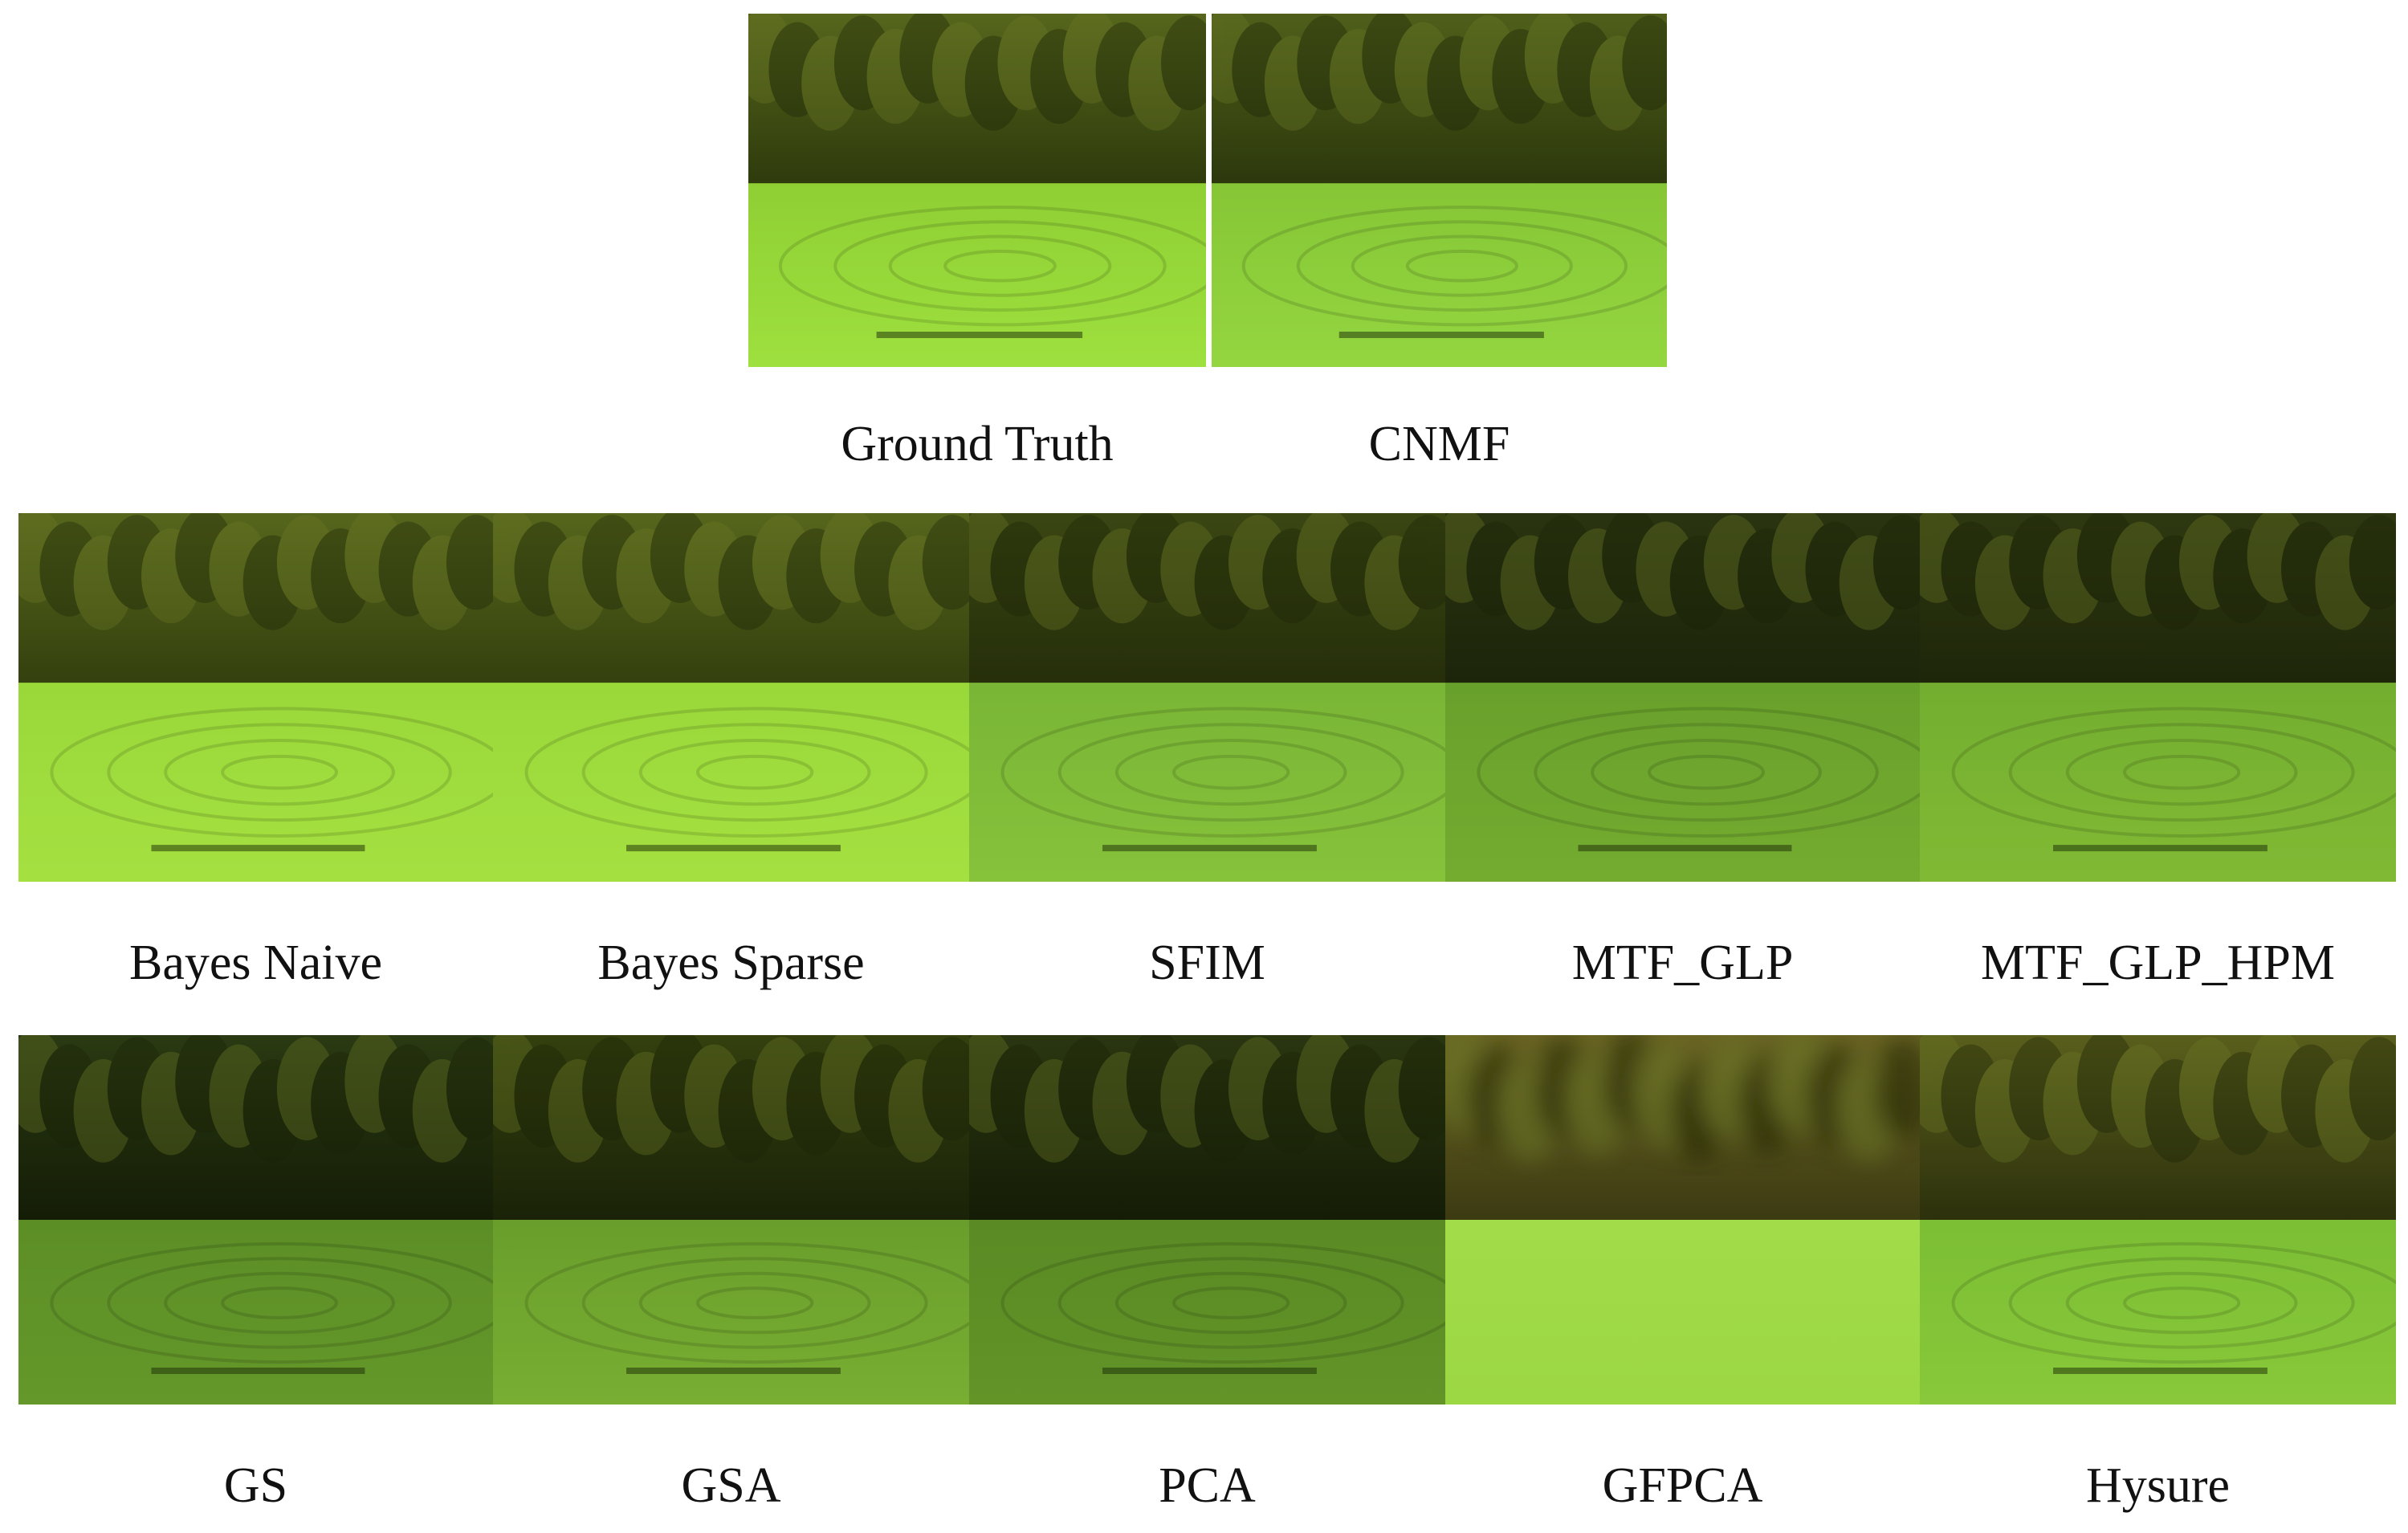  What do you see at coordinates (255, 1485) in the screenshot?
I see `panel-label: GS` at bounding box center [255, 1485].